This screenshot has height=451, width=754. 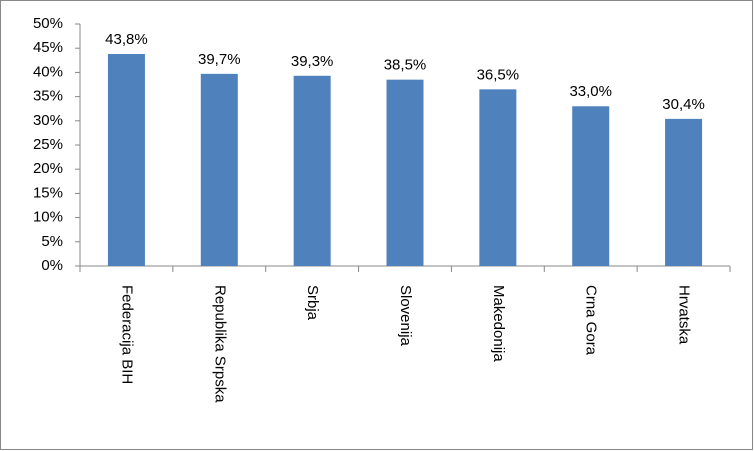 I want to click on value-label: 39,3%, so click(x=312, y=61).